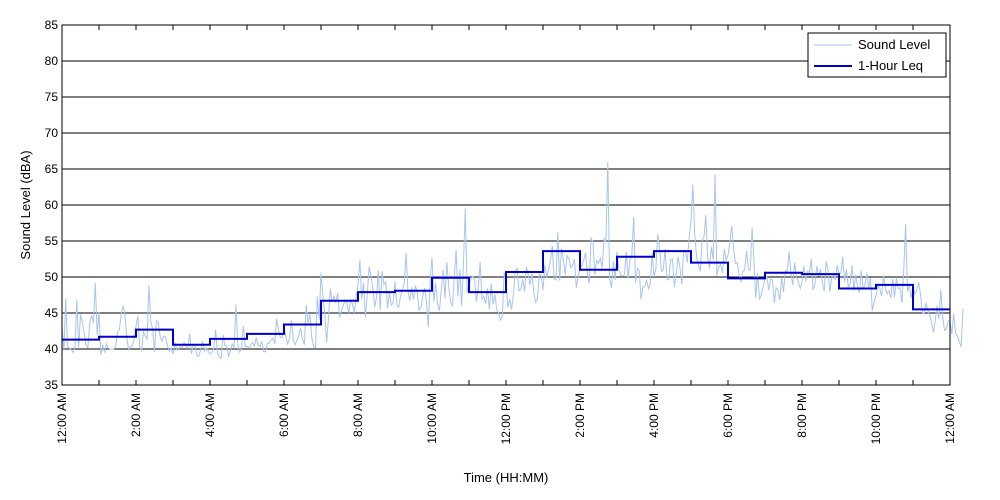  I want to click on y-tick-label: 60, so click(52, 205).